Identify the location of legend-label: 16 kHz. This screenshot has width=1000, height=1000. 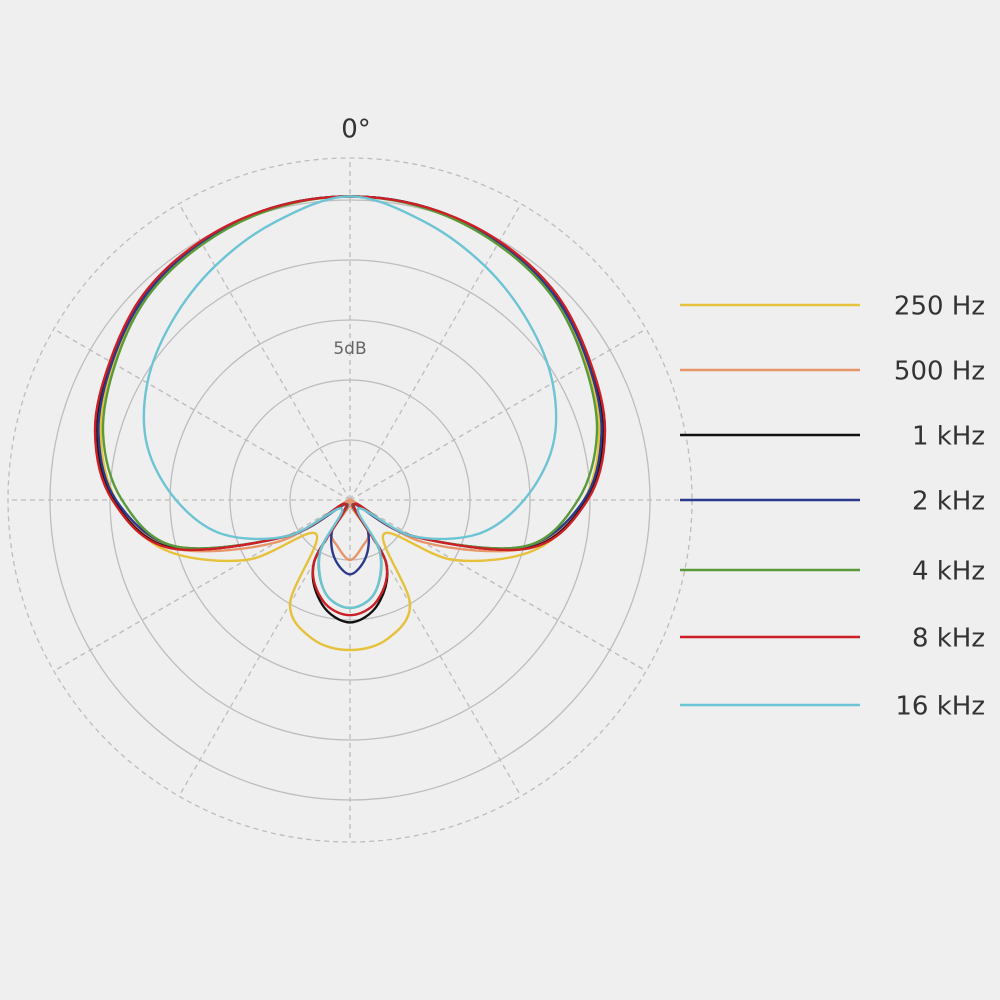
(940, 707).